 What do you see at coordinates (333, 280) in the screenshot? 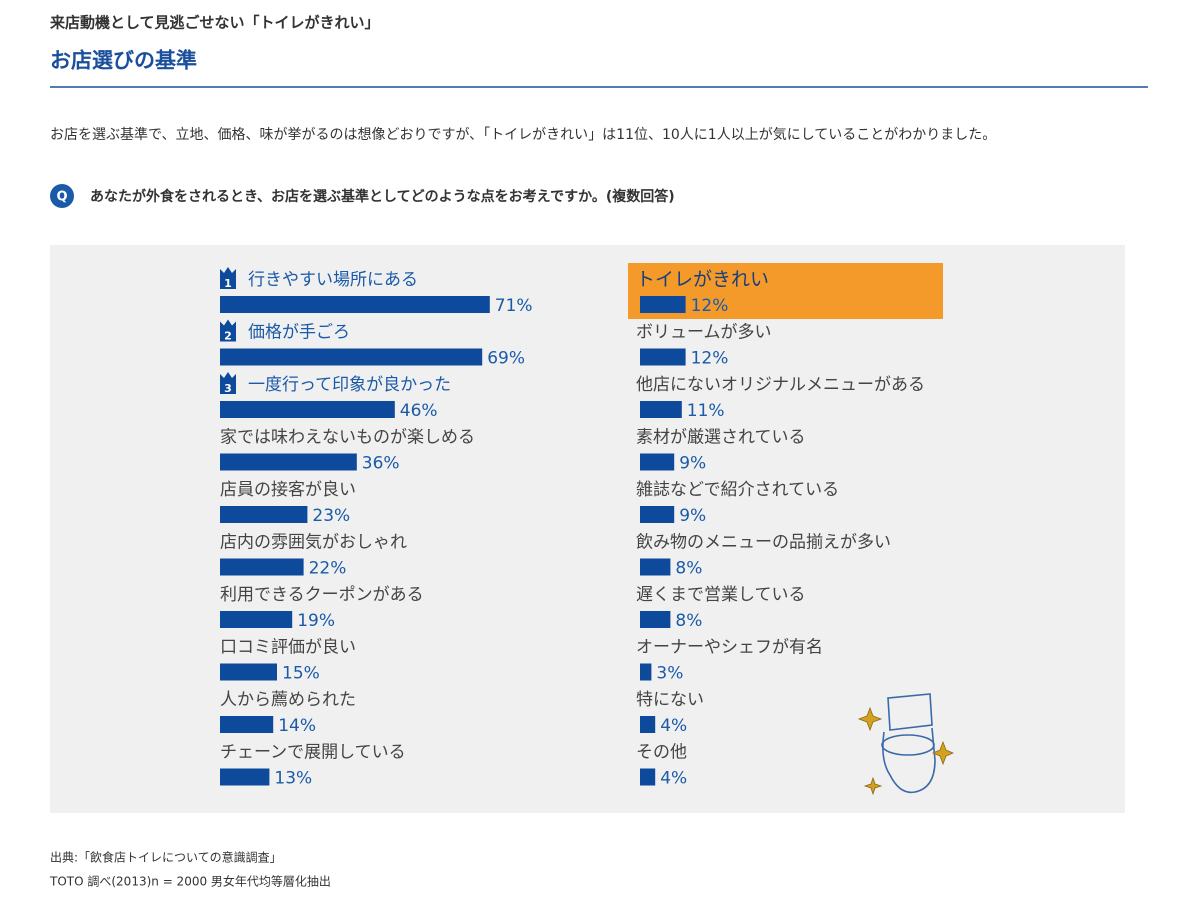
I see `category-label: 行きやすい場所にある` at bounding box center [333, 280].